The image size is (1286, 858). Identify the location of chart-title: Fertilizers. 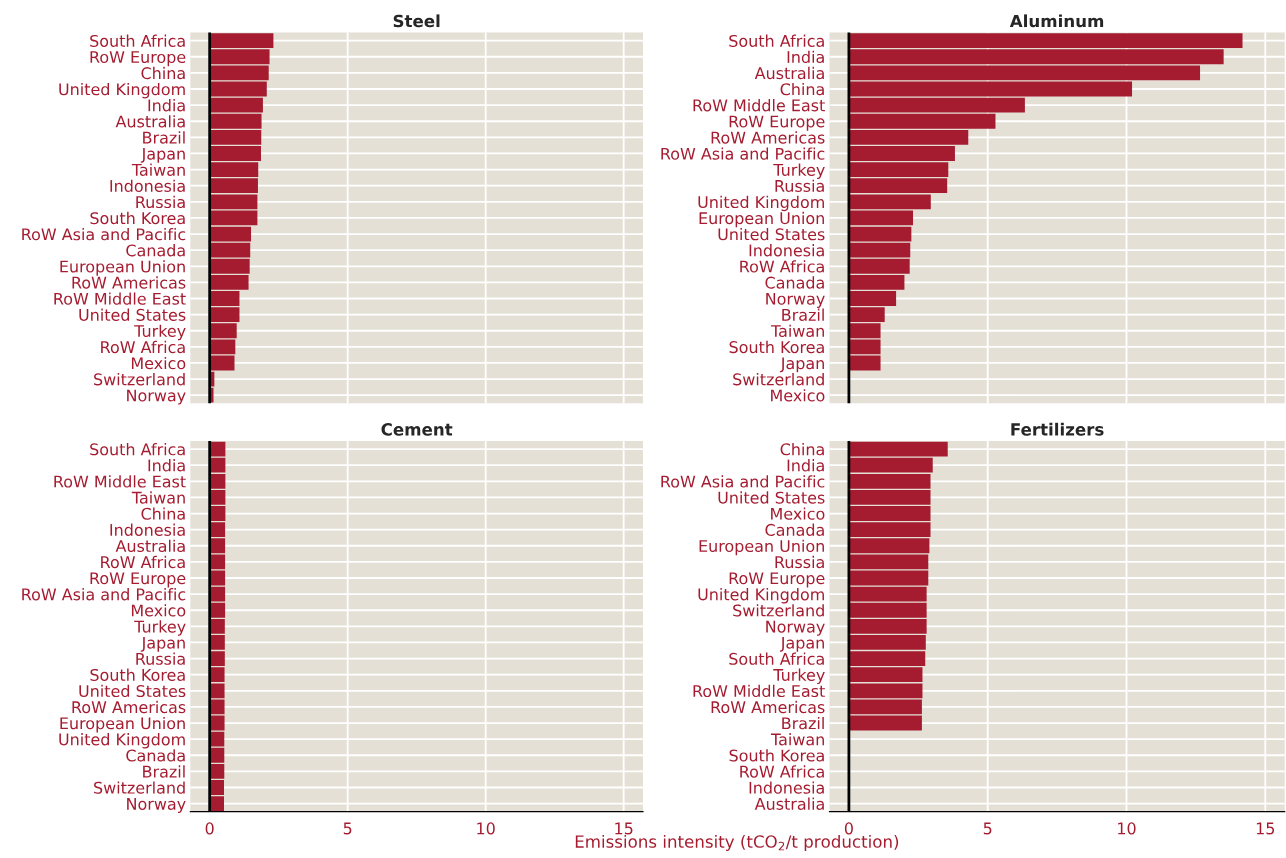
(1057, 429).